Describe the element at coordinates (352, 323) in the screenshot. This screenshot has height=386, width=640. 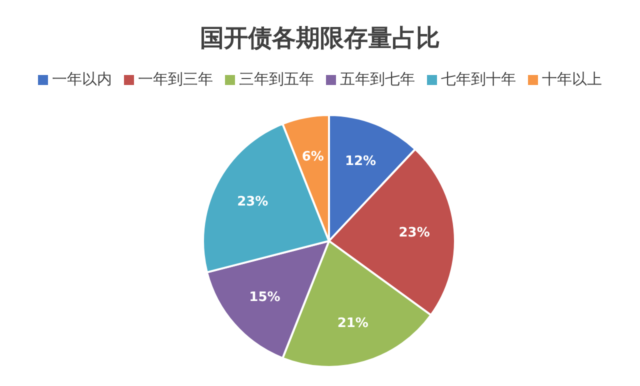
I see `data-label: 21%` at that location.